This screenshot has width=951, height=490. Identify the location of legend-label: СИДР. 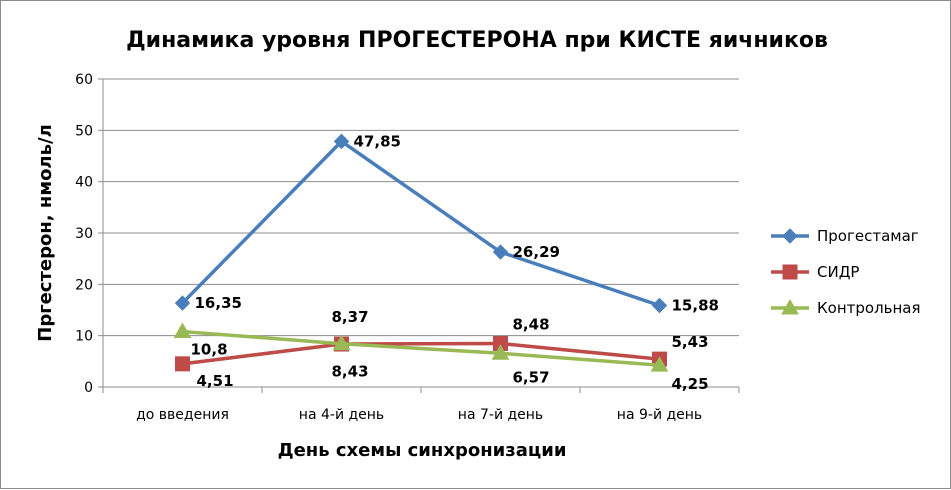
(838, 272).